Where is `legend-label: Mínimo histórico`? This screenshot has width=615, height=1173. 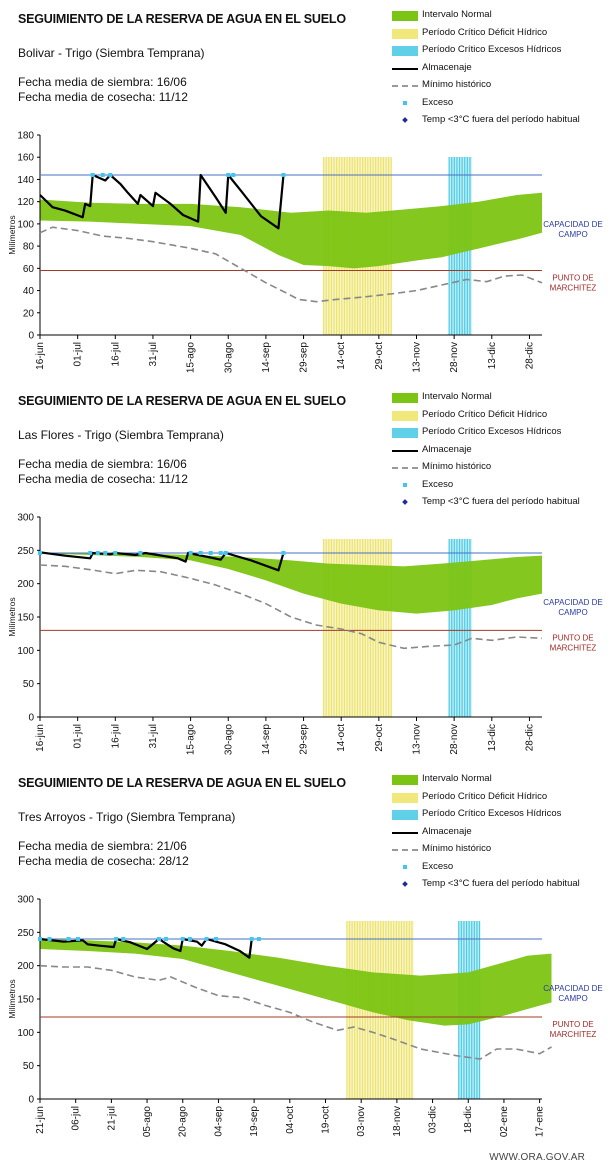 legend-label: Mínimo histórico is located at coordinates (457, 84).